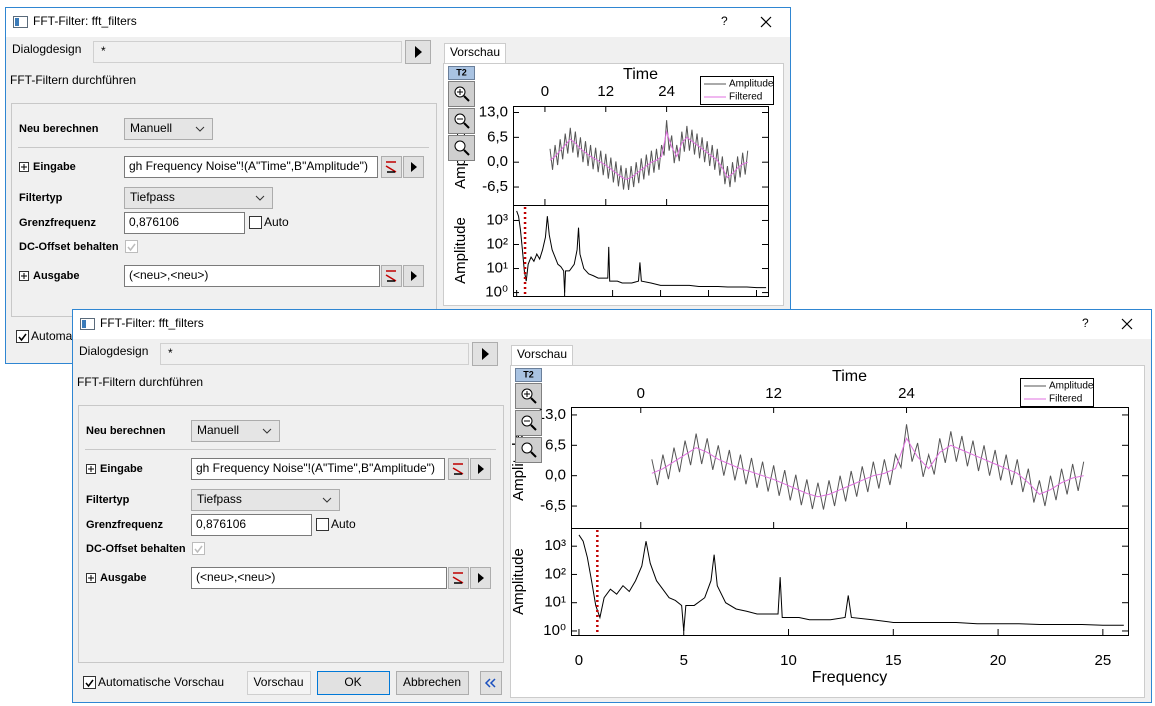 This screenshot has height=706, width=1155. Describe the element at coordinates (1103, 660) in the screenshot. I see `x-tick-label: 25` at that location.